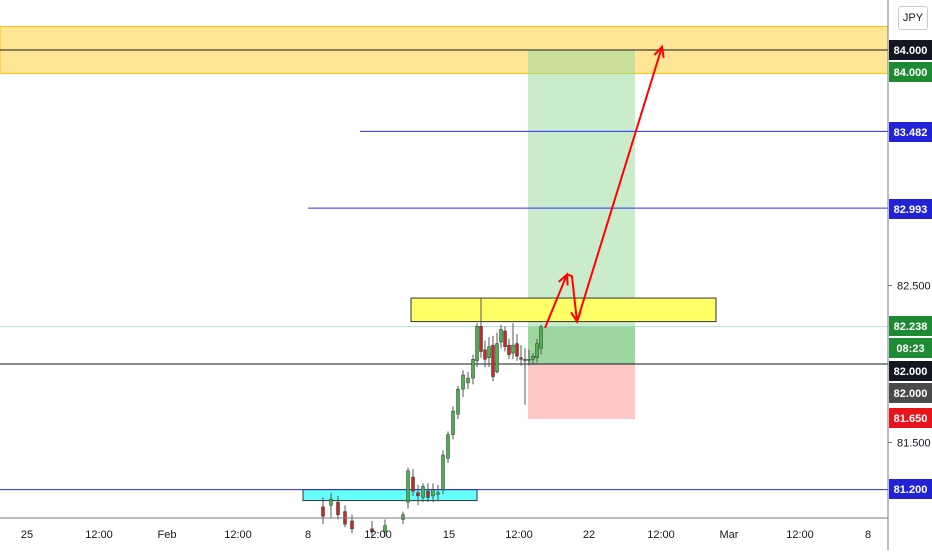 The height and width of the screenshot is (555, 932). I want to click on x-tick-label: 25, so click(27, 535).